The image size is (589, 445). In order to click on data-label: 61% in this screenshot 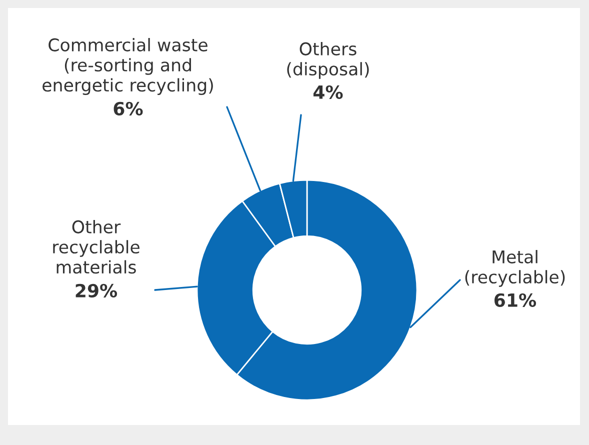, I will do `click(515, 300)`.